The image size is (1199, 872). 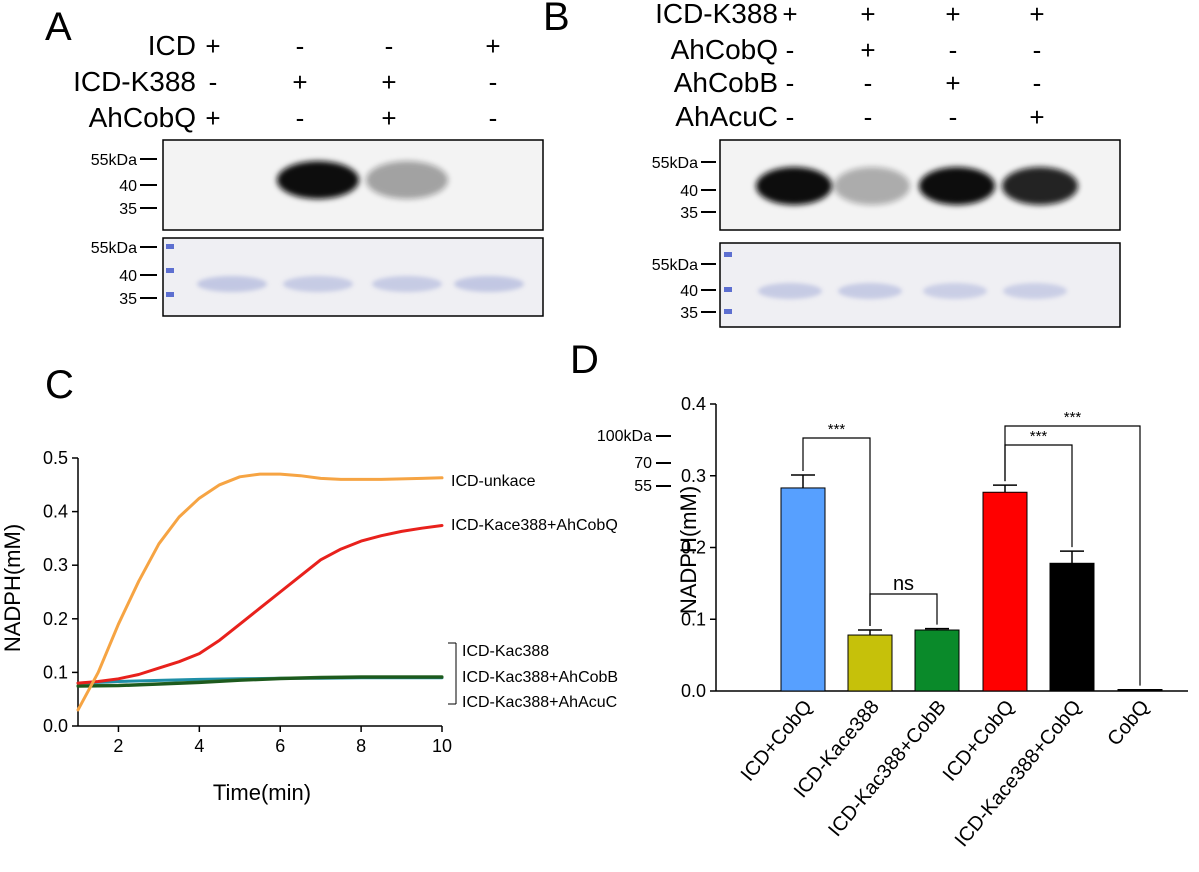 What do you see at coordinates (12, 588) in the screenshot?
I see `panel-c-y-axis-title: NADPH(mM)` at bounding box center [12, 588].